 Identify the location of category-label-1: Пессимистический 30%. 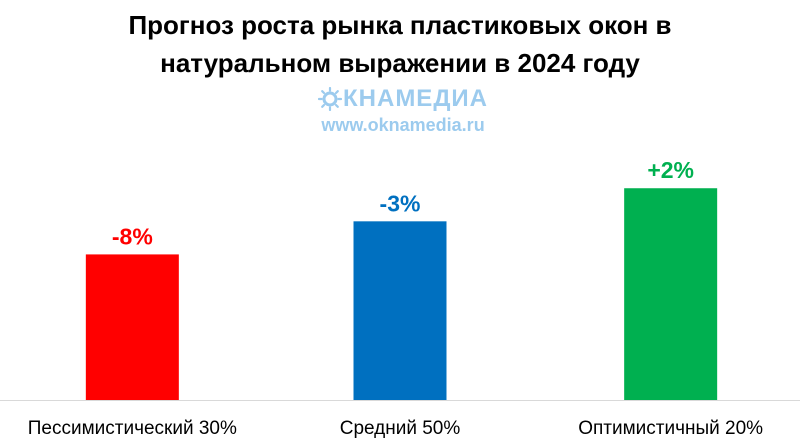
(132, 428).